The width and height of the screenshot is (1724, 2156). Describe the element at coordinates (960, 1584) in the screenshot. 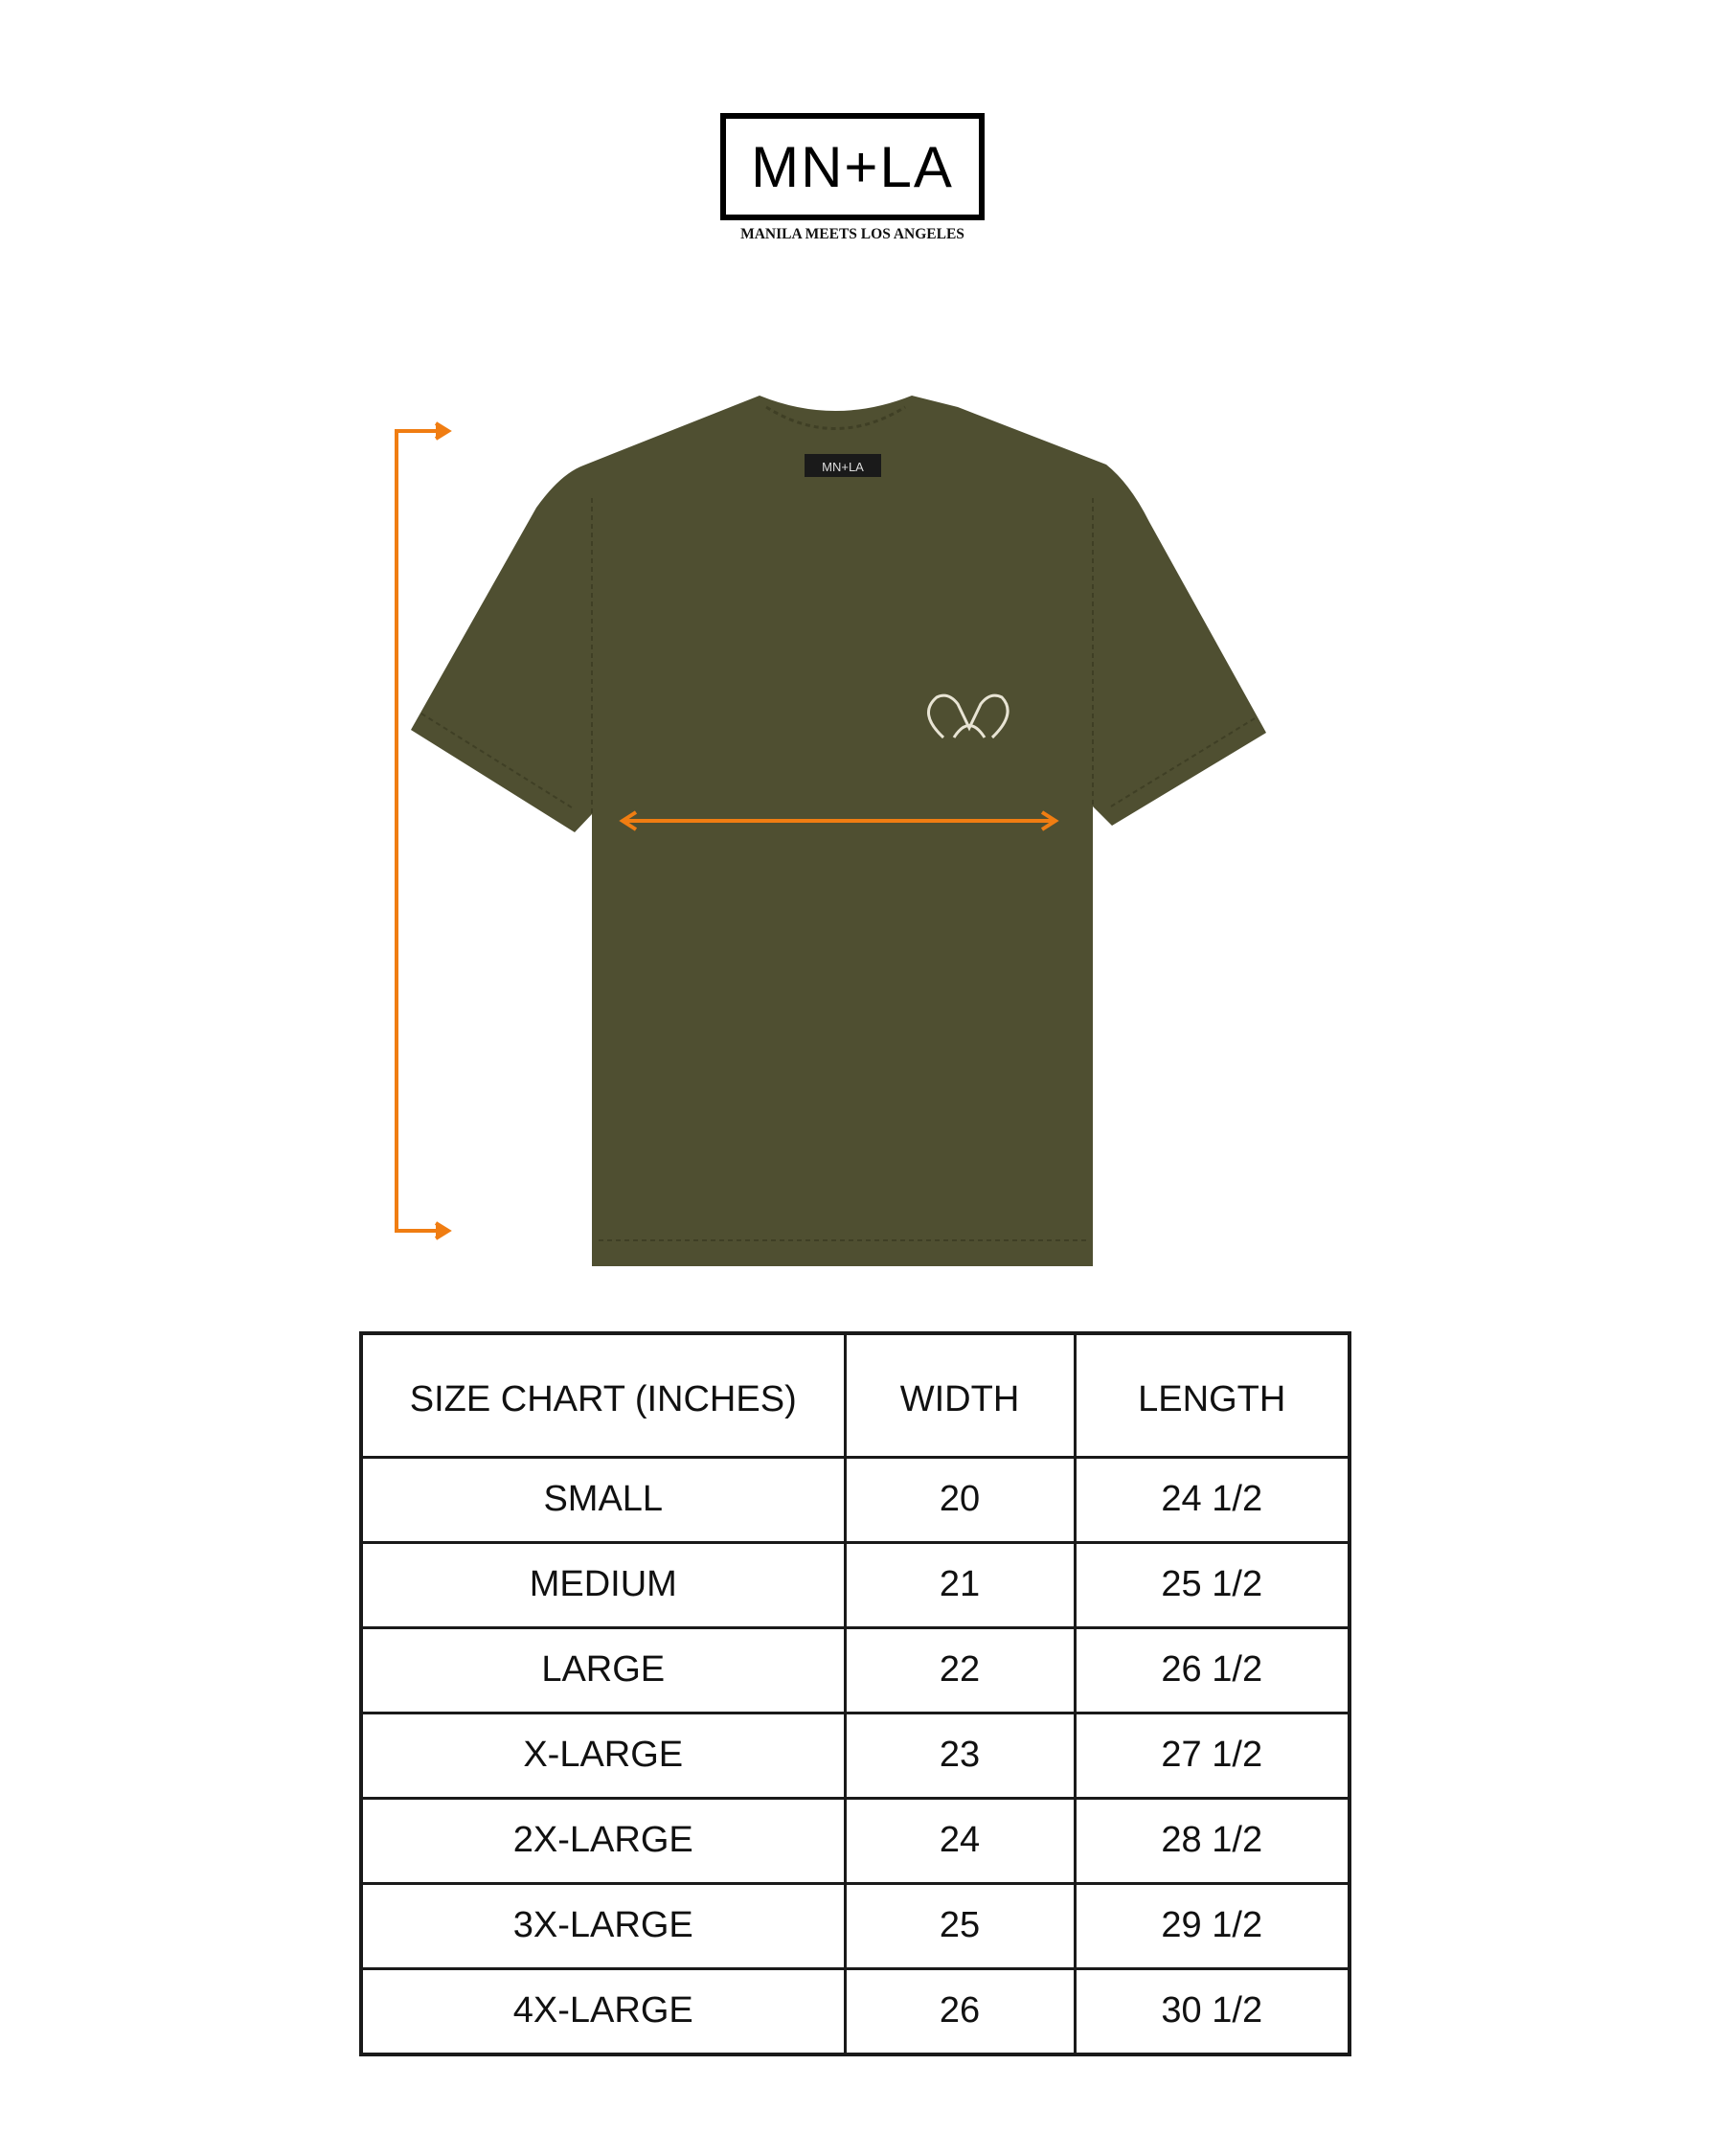

I see `cell-width: 21` at that location.